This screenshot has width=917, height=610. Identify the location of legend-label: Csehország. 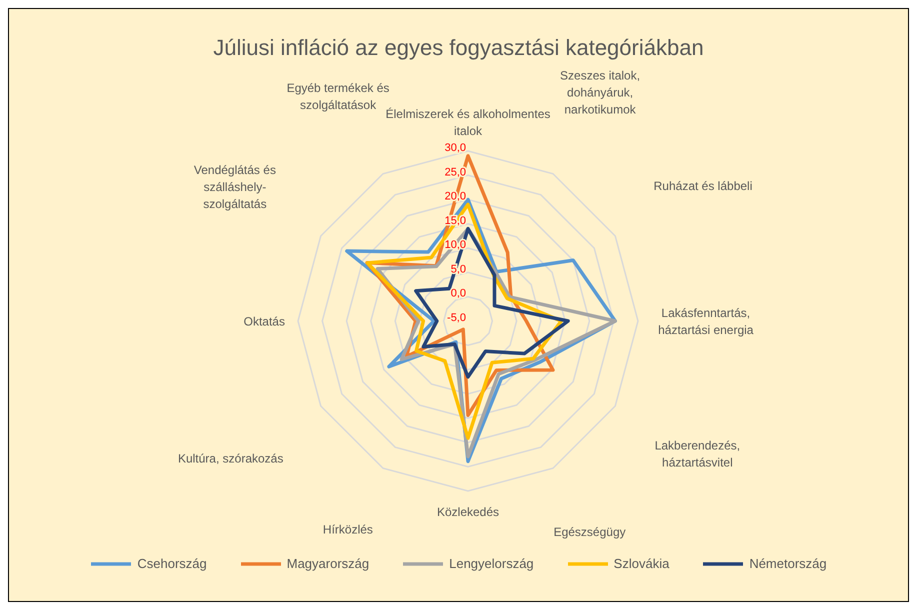
(172, 563).